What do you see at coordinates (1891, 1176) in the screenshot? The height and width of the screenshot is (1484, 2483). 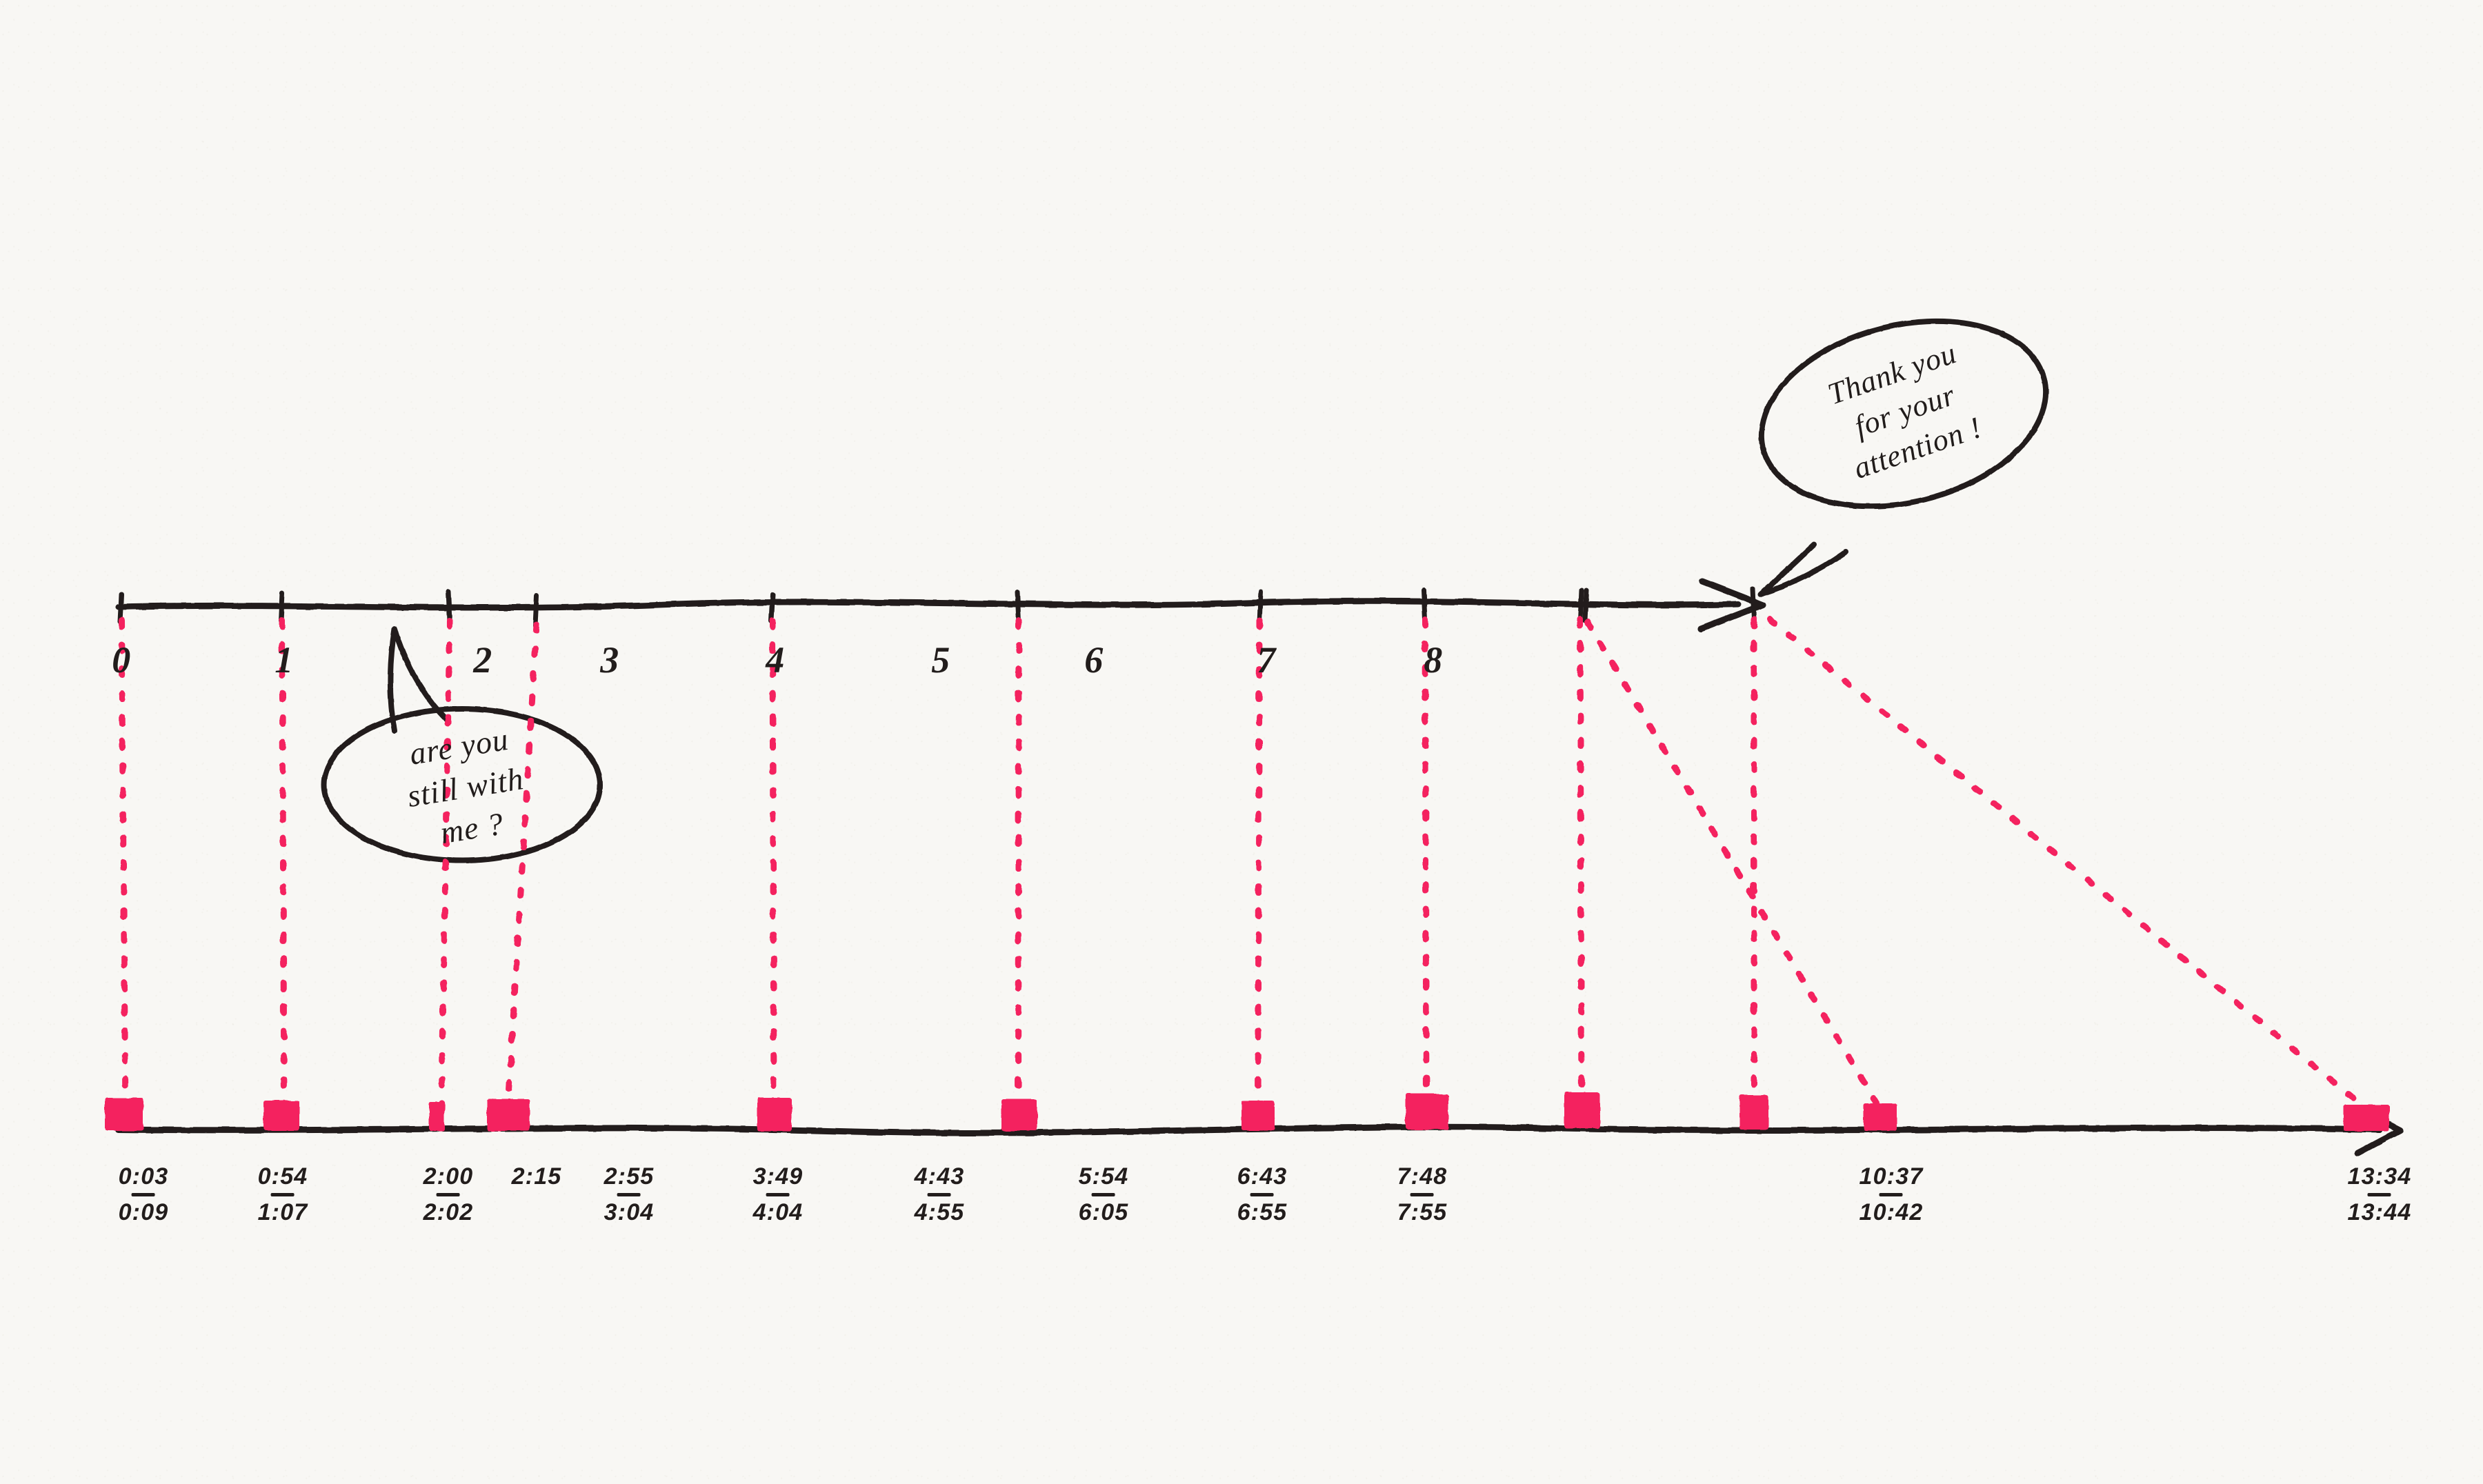 I see `timestamp-start: 10:37` at bounding box center [1891, 1176].